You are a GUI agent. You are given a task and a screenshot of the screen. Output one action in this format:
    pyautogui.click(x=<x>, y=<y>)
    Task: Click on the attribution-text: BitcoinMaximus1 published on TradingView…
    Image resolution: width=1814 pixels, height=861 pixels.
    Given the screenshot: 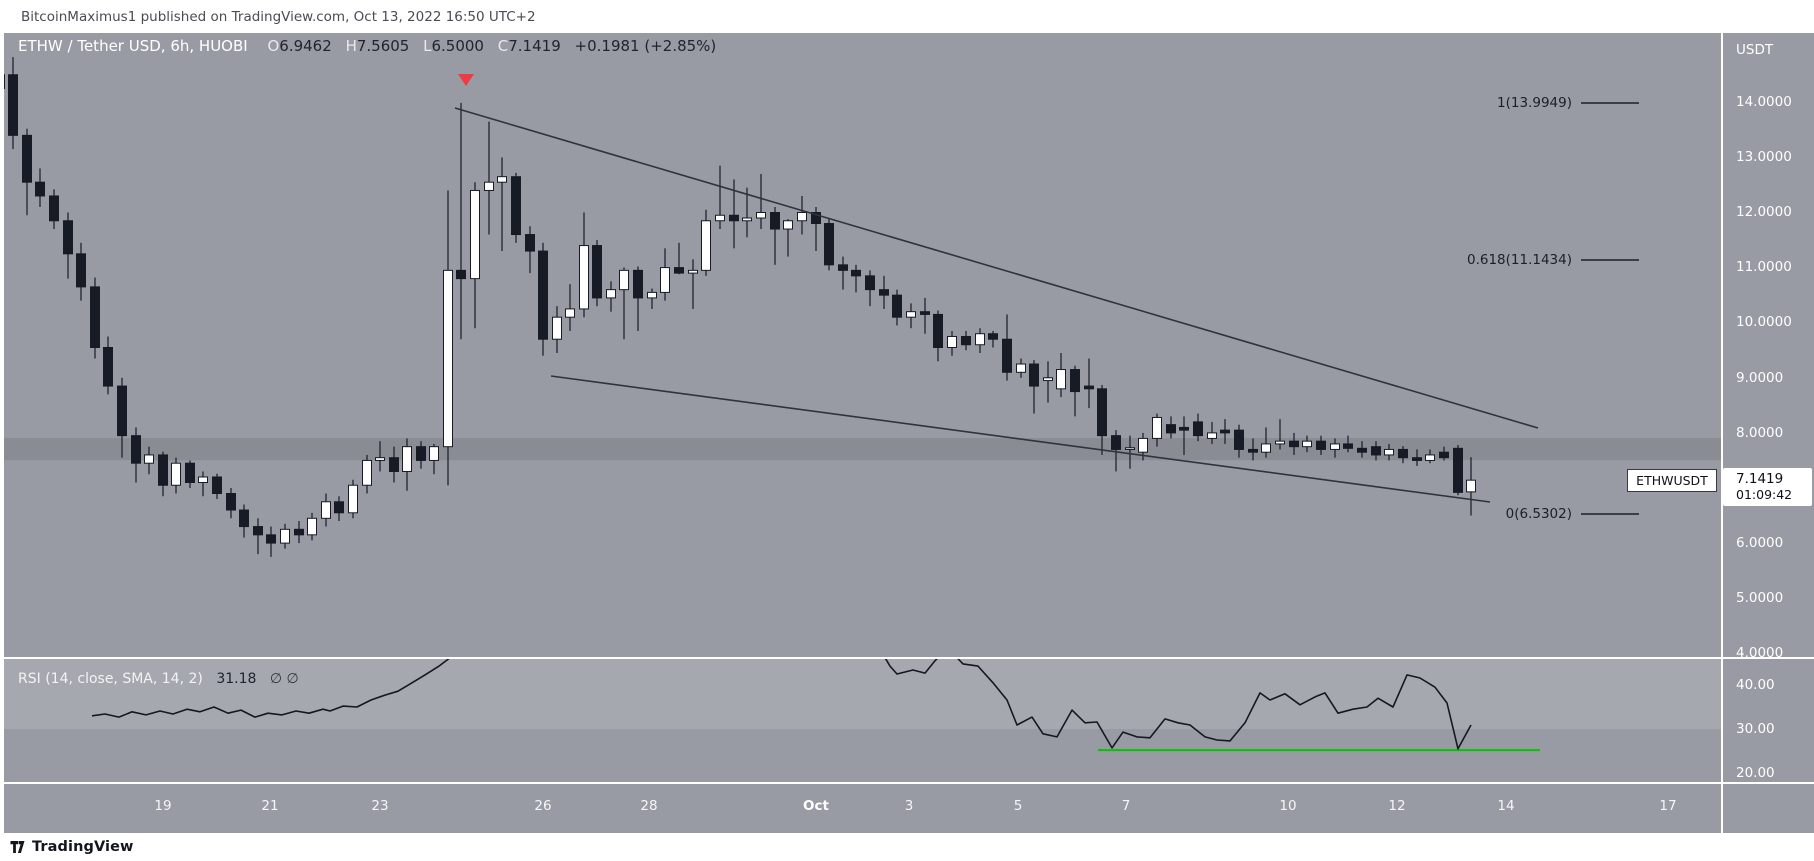 What is the action you would take?
    pyautogui.click(x=278, y=16)
    